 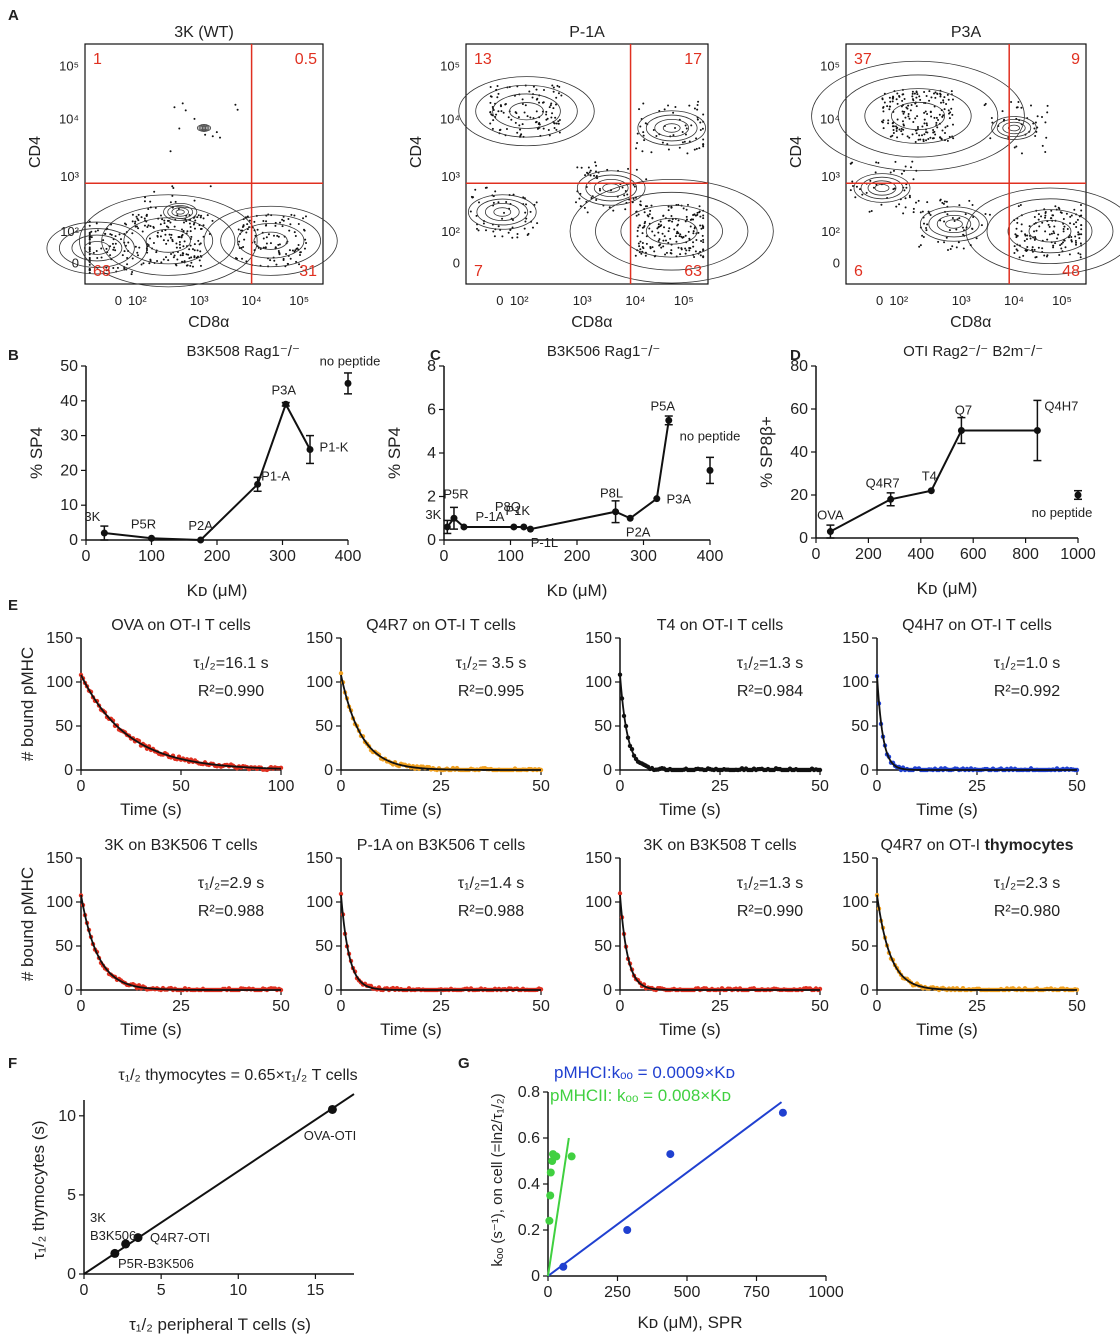 I want to click on x-tick-label: 200, so click(x=217, y=556).